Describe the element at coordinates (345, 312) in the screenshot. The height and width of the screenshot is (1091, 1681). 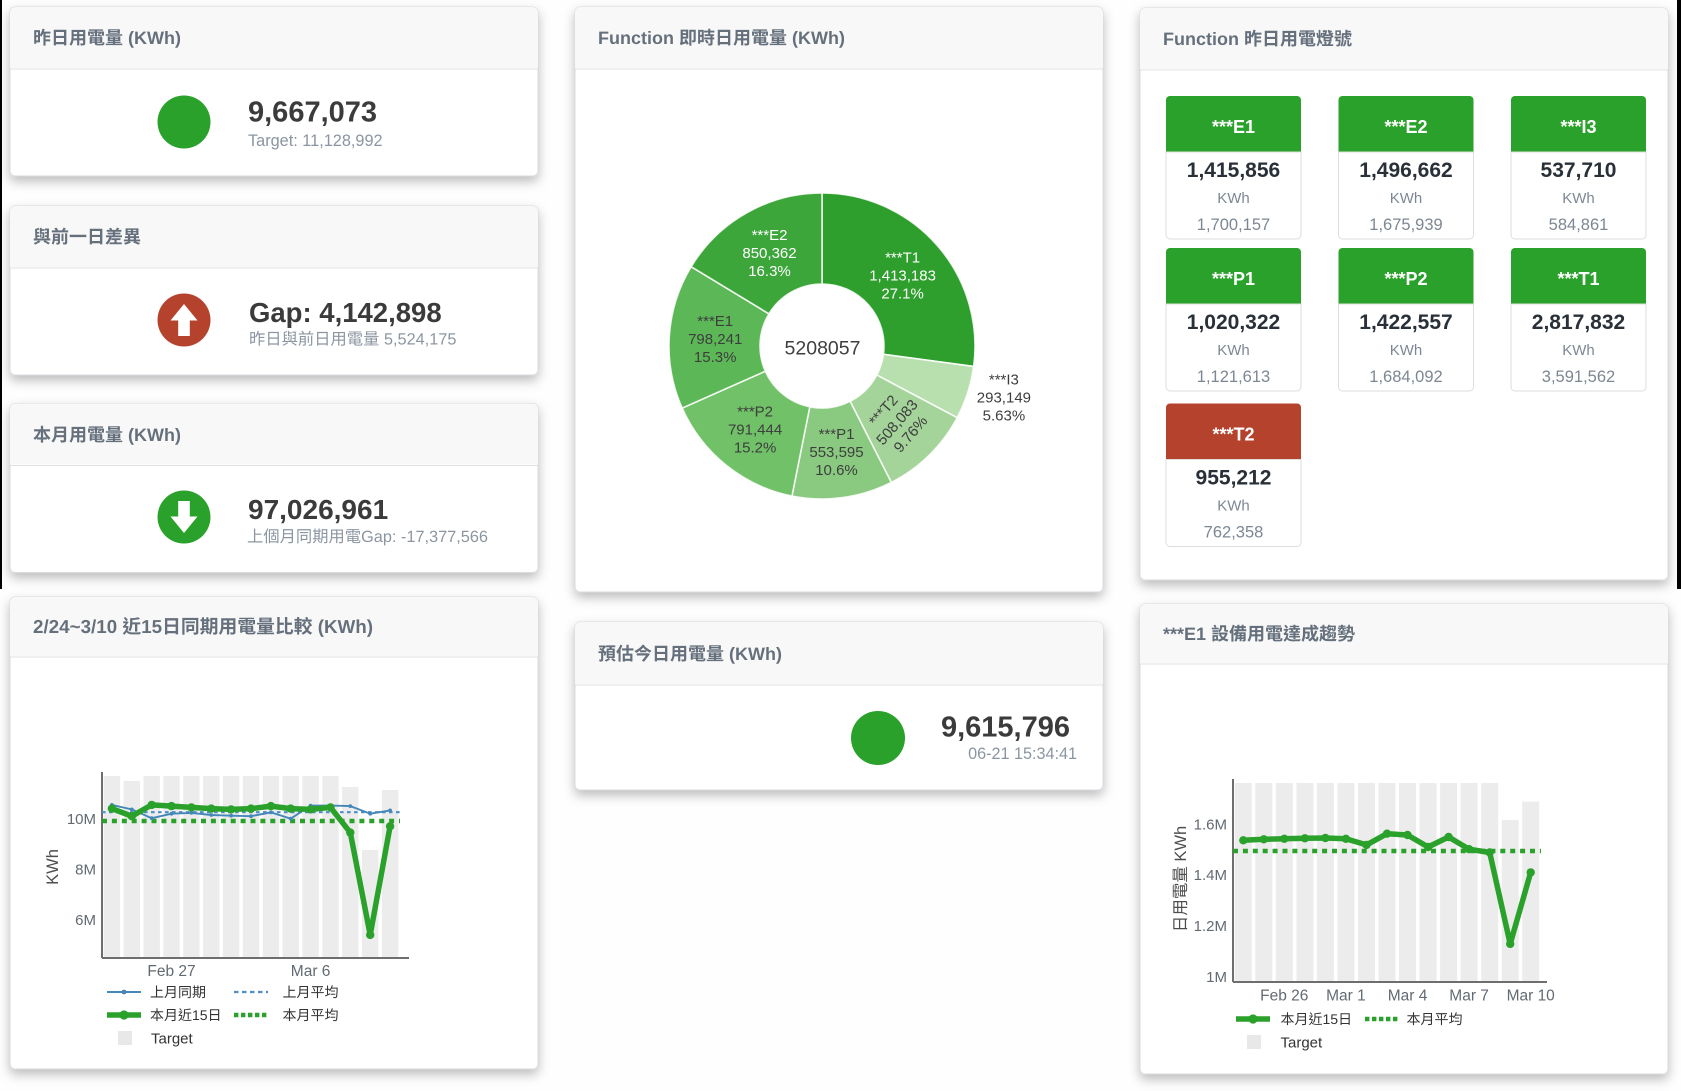
I see `svg-text: Gap: 4,142,898` at that location.